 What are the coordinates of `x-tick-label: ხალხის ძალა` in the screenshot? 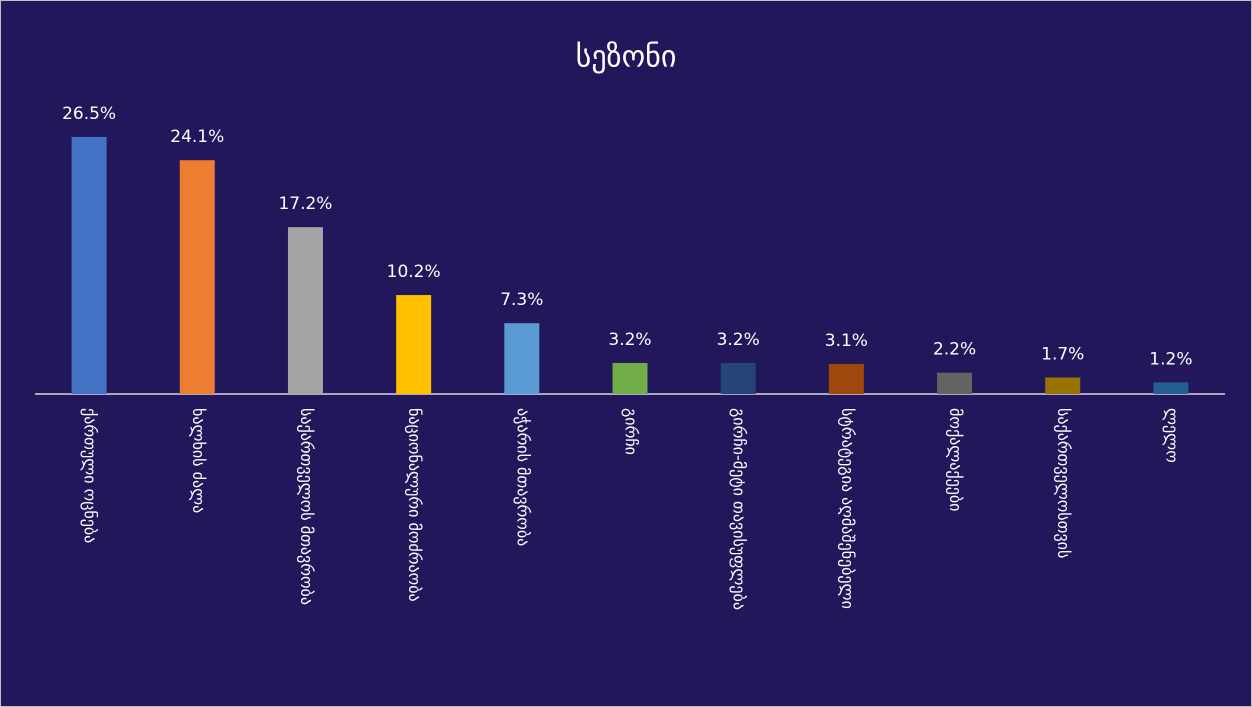 It's located at (198, 460).